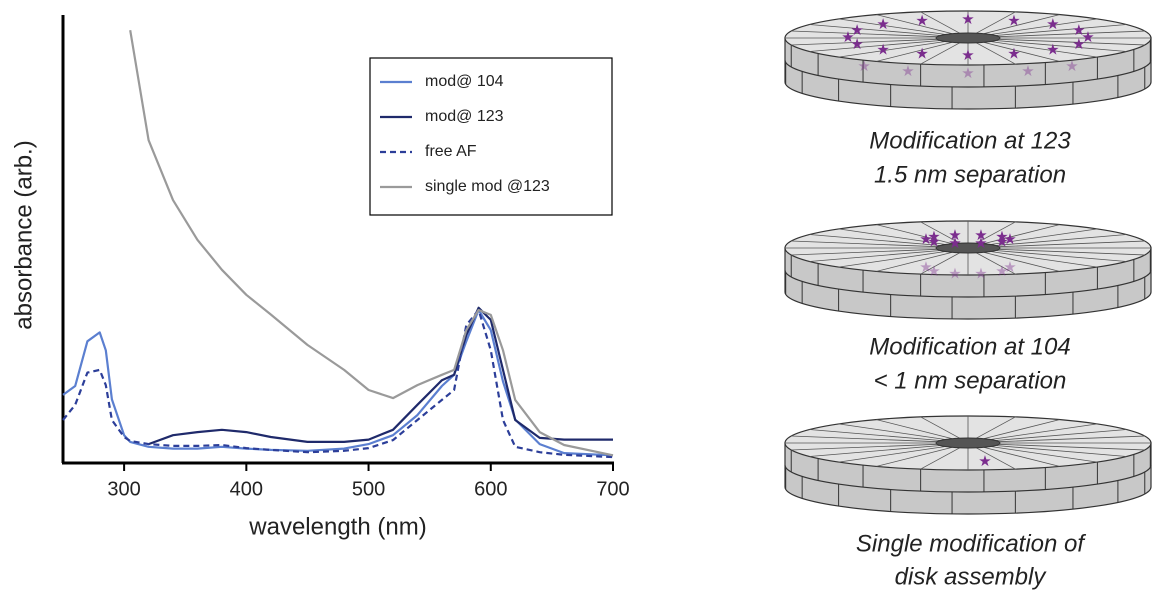  I want to click on legend-label: free AF, so click(451, 151).